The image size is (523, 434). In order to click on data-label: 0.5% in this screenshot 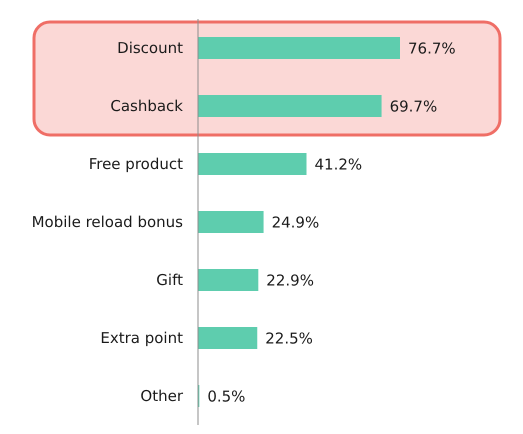, I will do `click(226, 396)`.